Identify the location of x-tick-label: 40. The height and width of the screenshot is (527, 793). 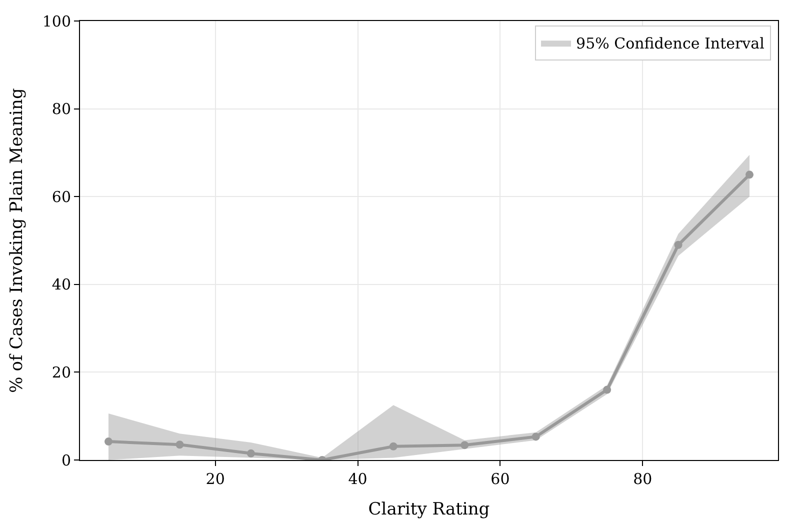
(358, 479).